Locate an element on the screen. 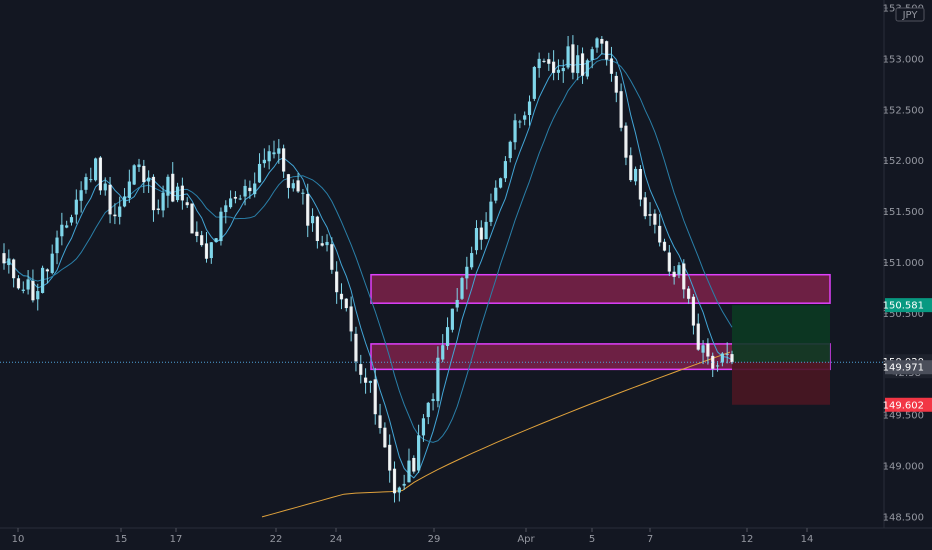 The image size is (932, 550). time-tick-label: 15 is located at coordinates (121, 539).